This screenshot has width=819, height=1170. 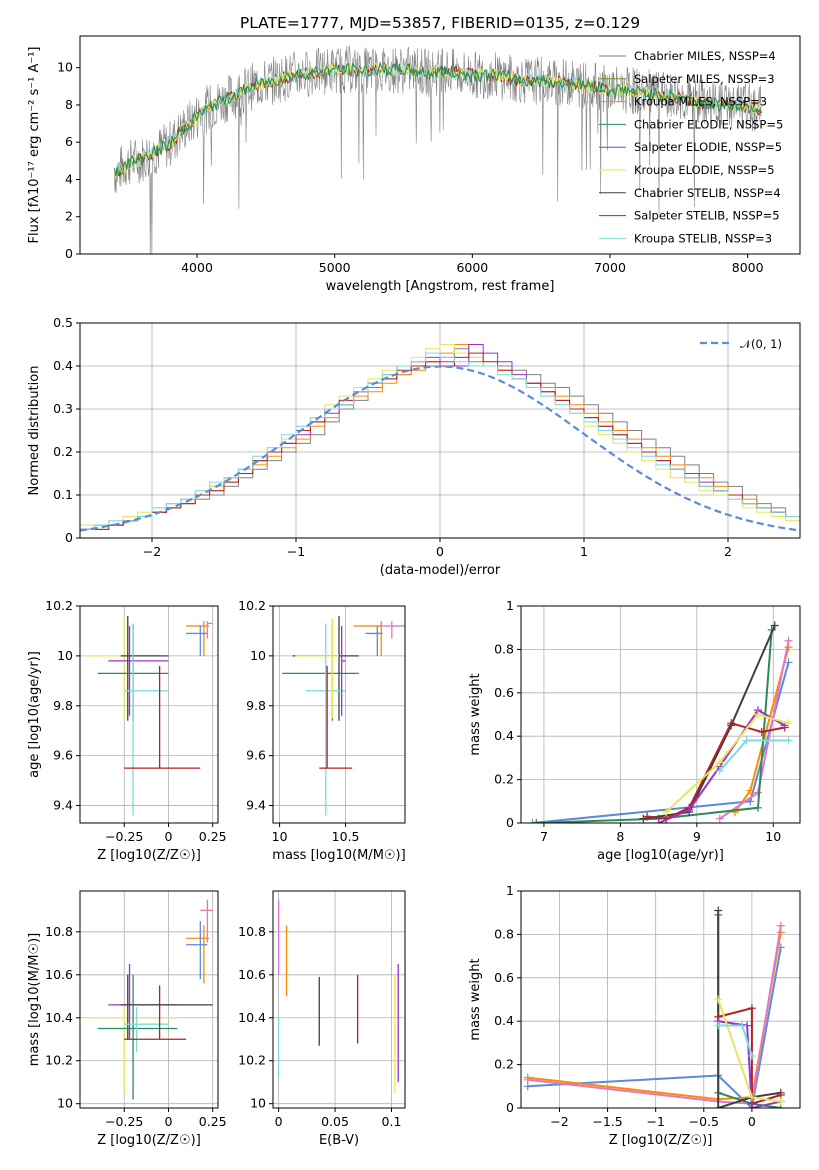 I want to click on residuals-marks, so click(x=440, y=441).